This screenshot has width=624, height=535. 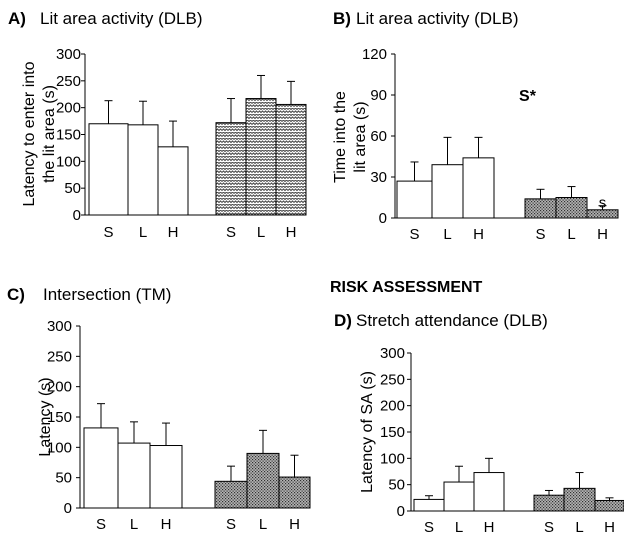 I want to click on chart-title: Stretch attendance (DLB), so click(x=452, y=320).